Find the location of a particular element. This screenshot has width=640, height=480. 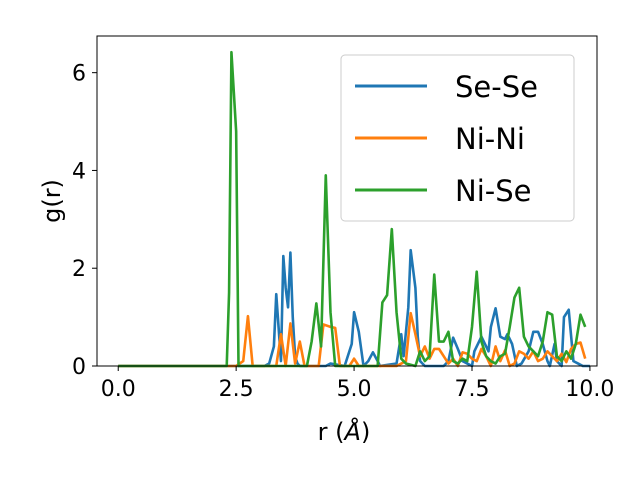

x-axis-title: r (Å) is located at coordinates (344, 431).